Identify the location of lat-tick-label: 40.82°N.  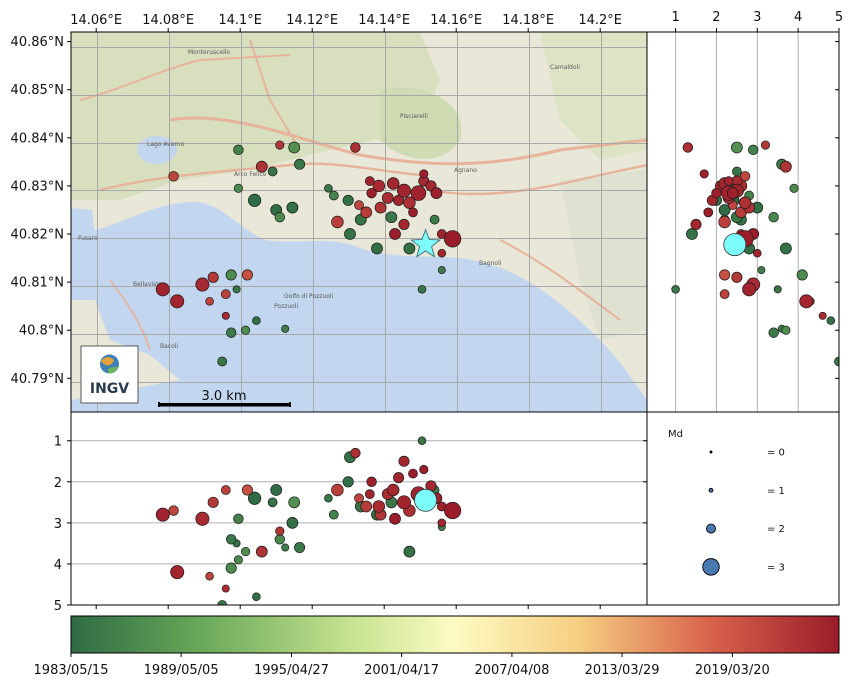
(37, 235).